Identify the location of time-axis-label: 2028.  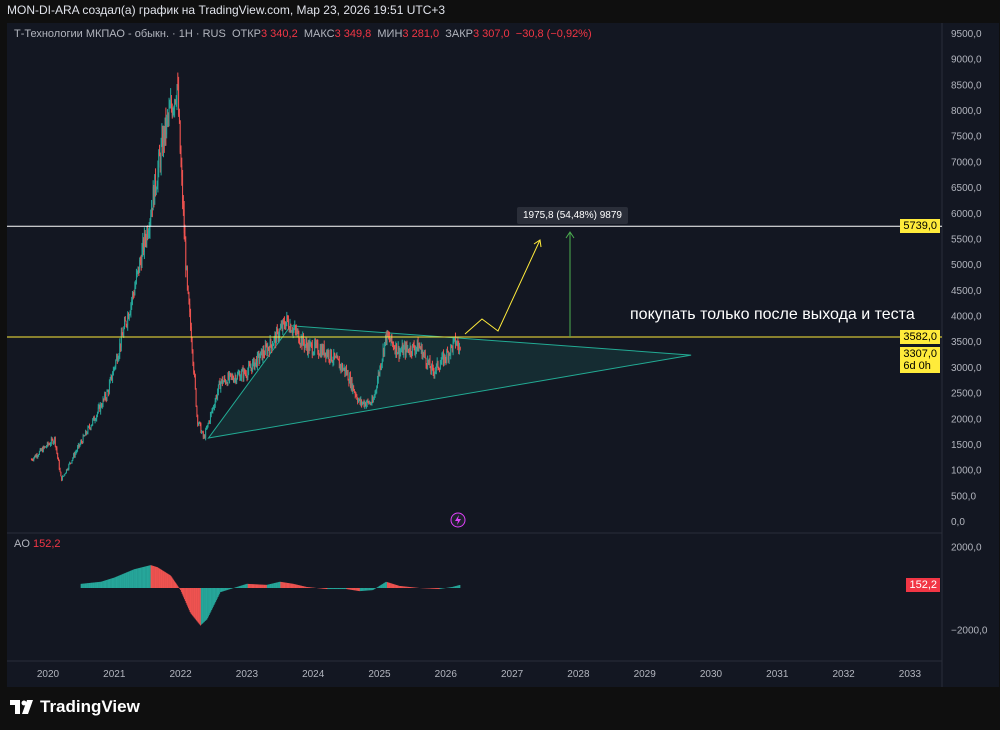
(578, 674).